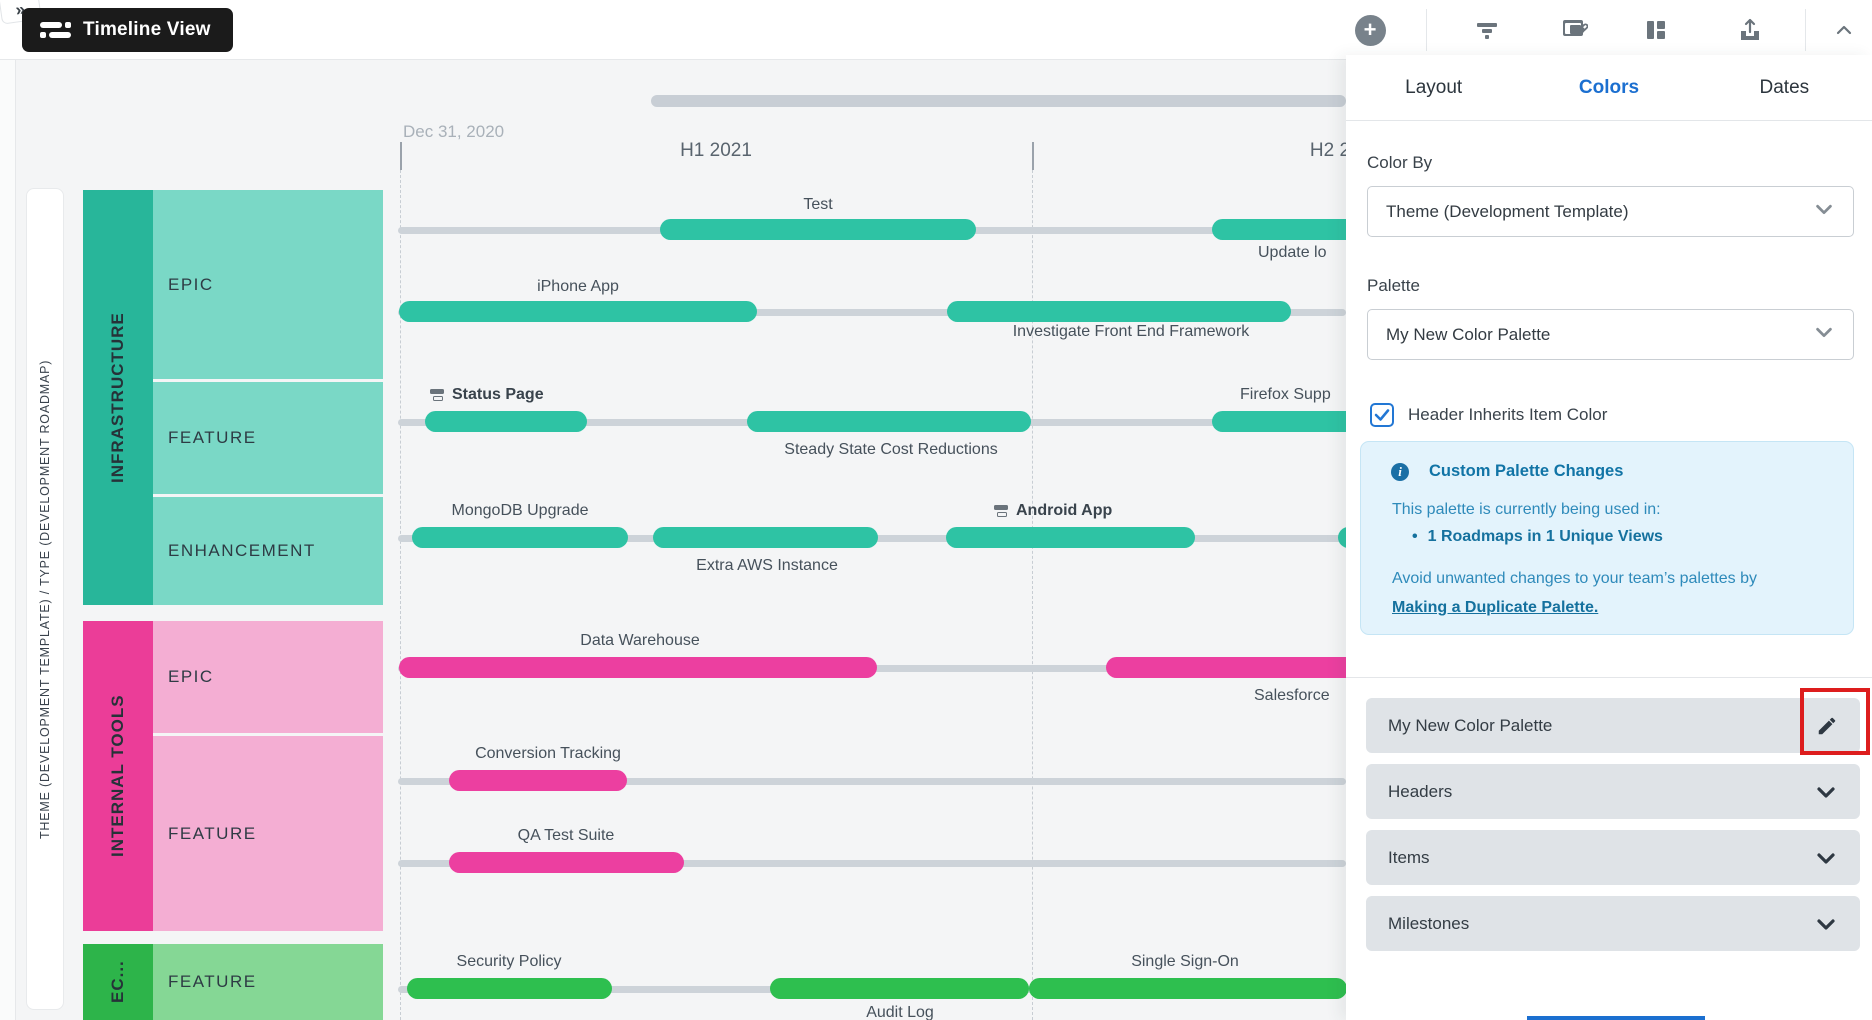 The image size is (1872, 1020). What do you see at coordinates (1393, 285) in the screenshot?
I see `palette-label: Palette` at bounding box center [1393, 285].